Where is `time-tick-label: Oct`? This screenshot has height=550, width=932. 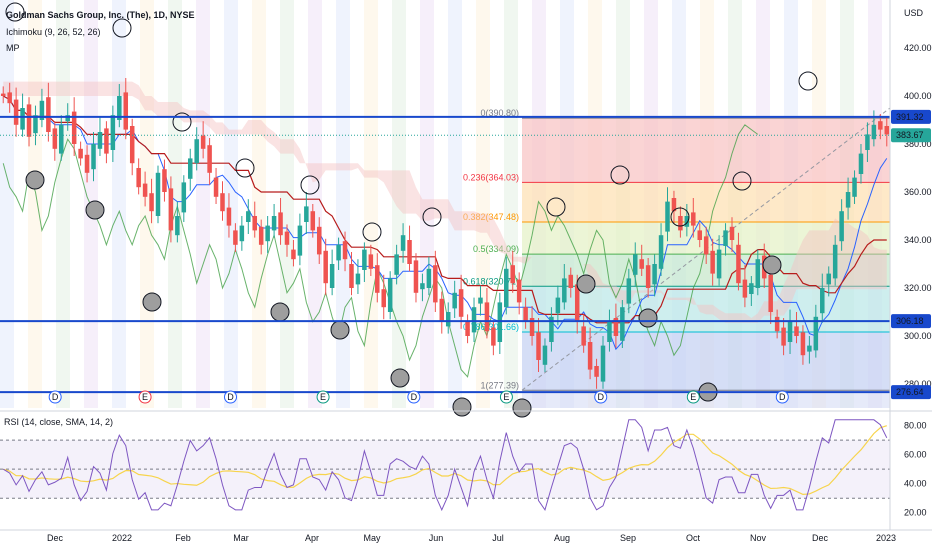 time-tick-label: Oct is located at coordinates (693, 538).